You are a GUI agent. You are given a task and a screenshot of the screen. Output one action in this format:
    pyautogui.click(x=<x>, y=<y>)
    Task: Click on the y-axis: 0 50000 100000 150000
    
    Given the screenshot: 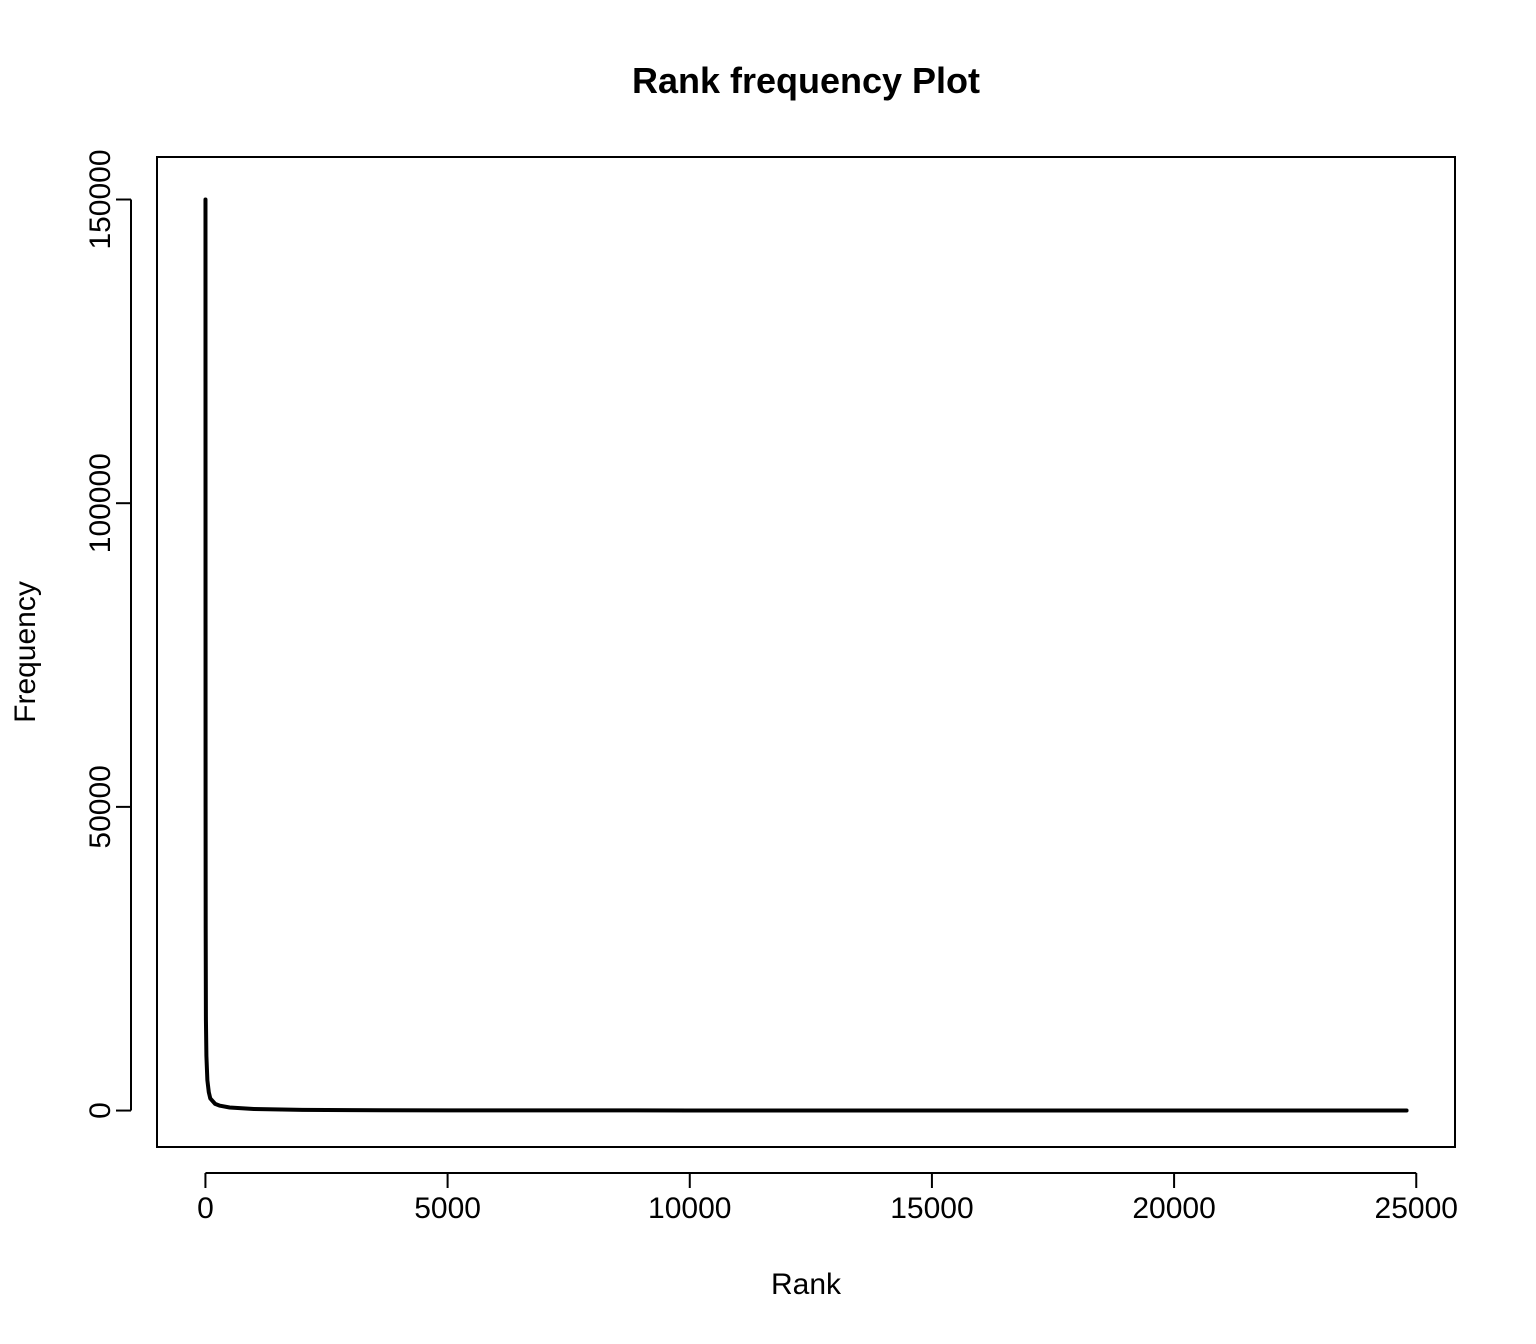 What is the action you would take?
    pyautogui.click(x=108, y=634)
    